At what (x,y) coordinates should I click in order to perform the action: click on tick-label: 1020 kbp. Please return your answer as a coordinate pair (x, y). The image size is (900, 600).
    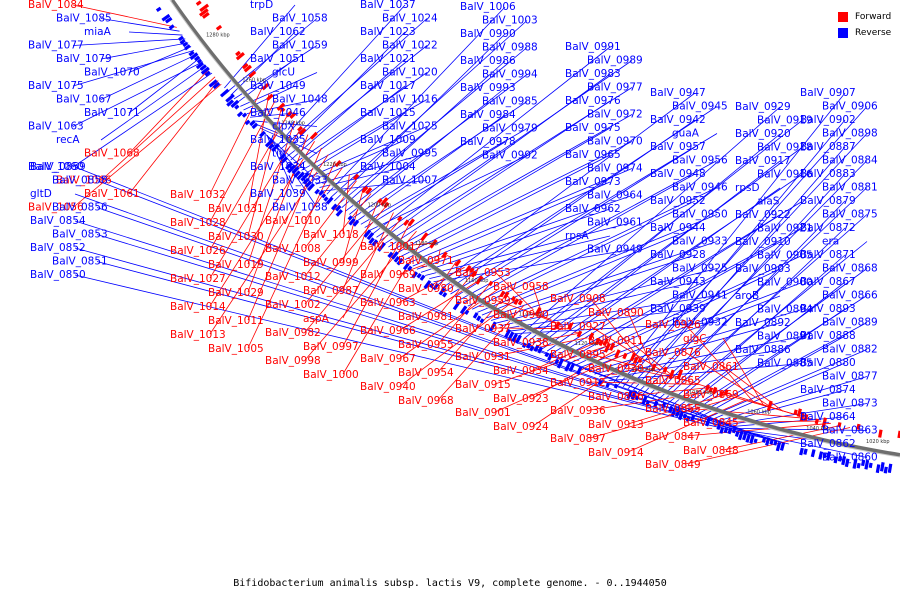
    Looking at the image, I should click on (878, 442).